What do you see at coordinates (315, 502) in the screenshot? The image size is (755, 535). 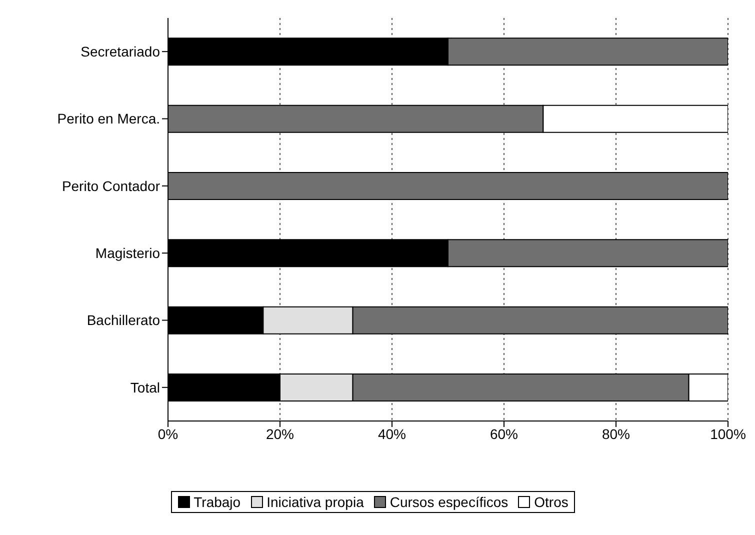 I see `legend-label: Iniciativa propia` at bounding box center [315, 502].